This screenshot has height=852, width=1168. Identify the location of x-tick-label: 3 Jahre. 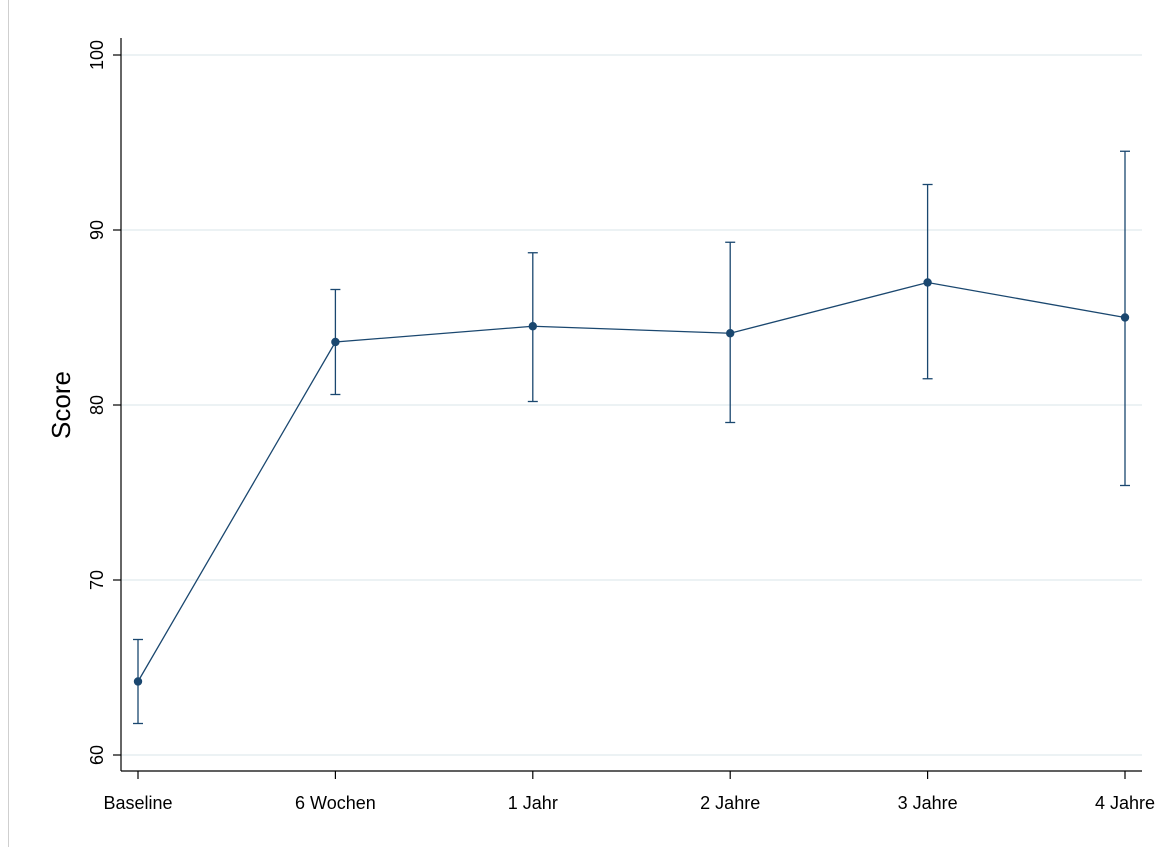
(928, 803).